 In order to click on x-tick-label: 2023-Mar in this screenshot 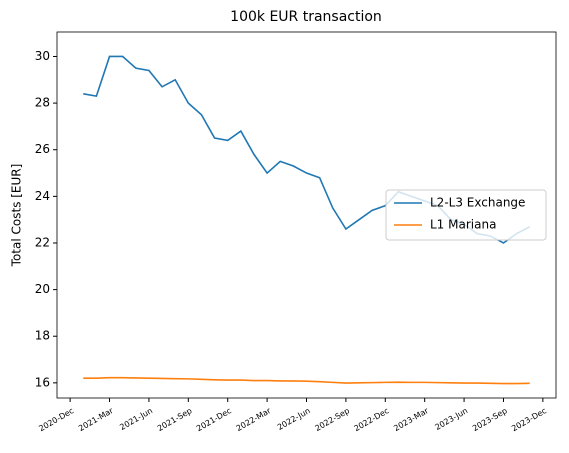, I will do `click(411, 419)`.